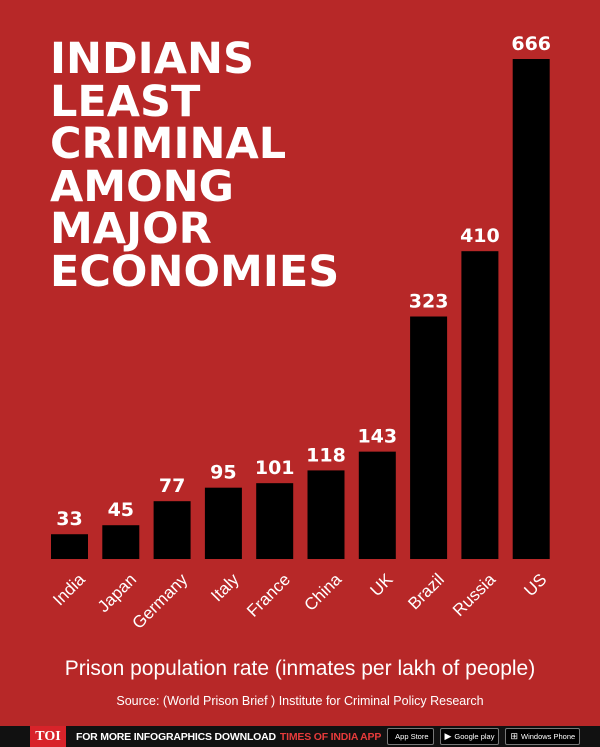  What do you see at coordinates (223, 523) in the screenshot?
I see `bar-italy` at bounding box center [223, 523].